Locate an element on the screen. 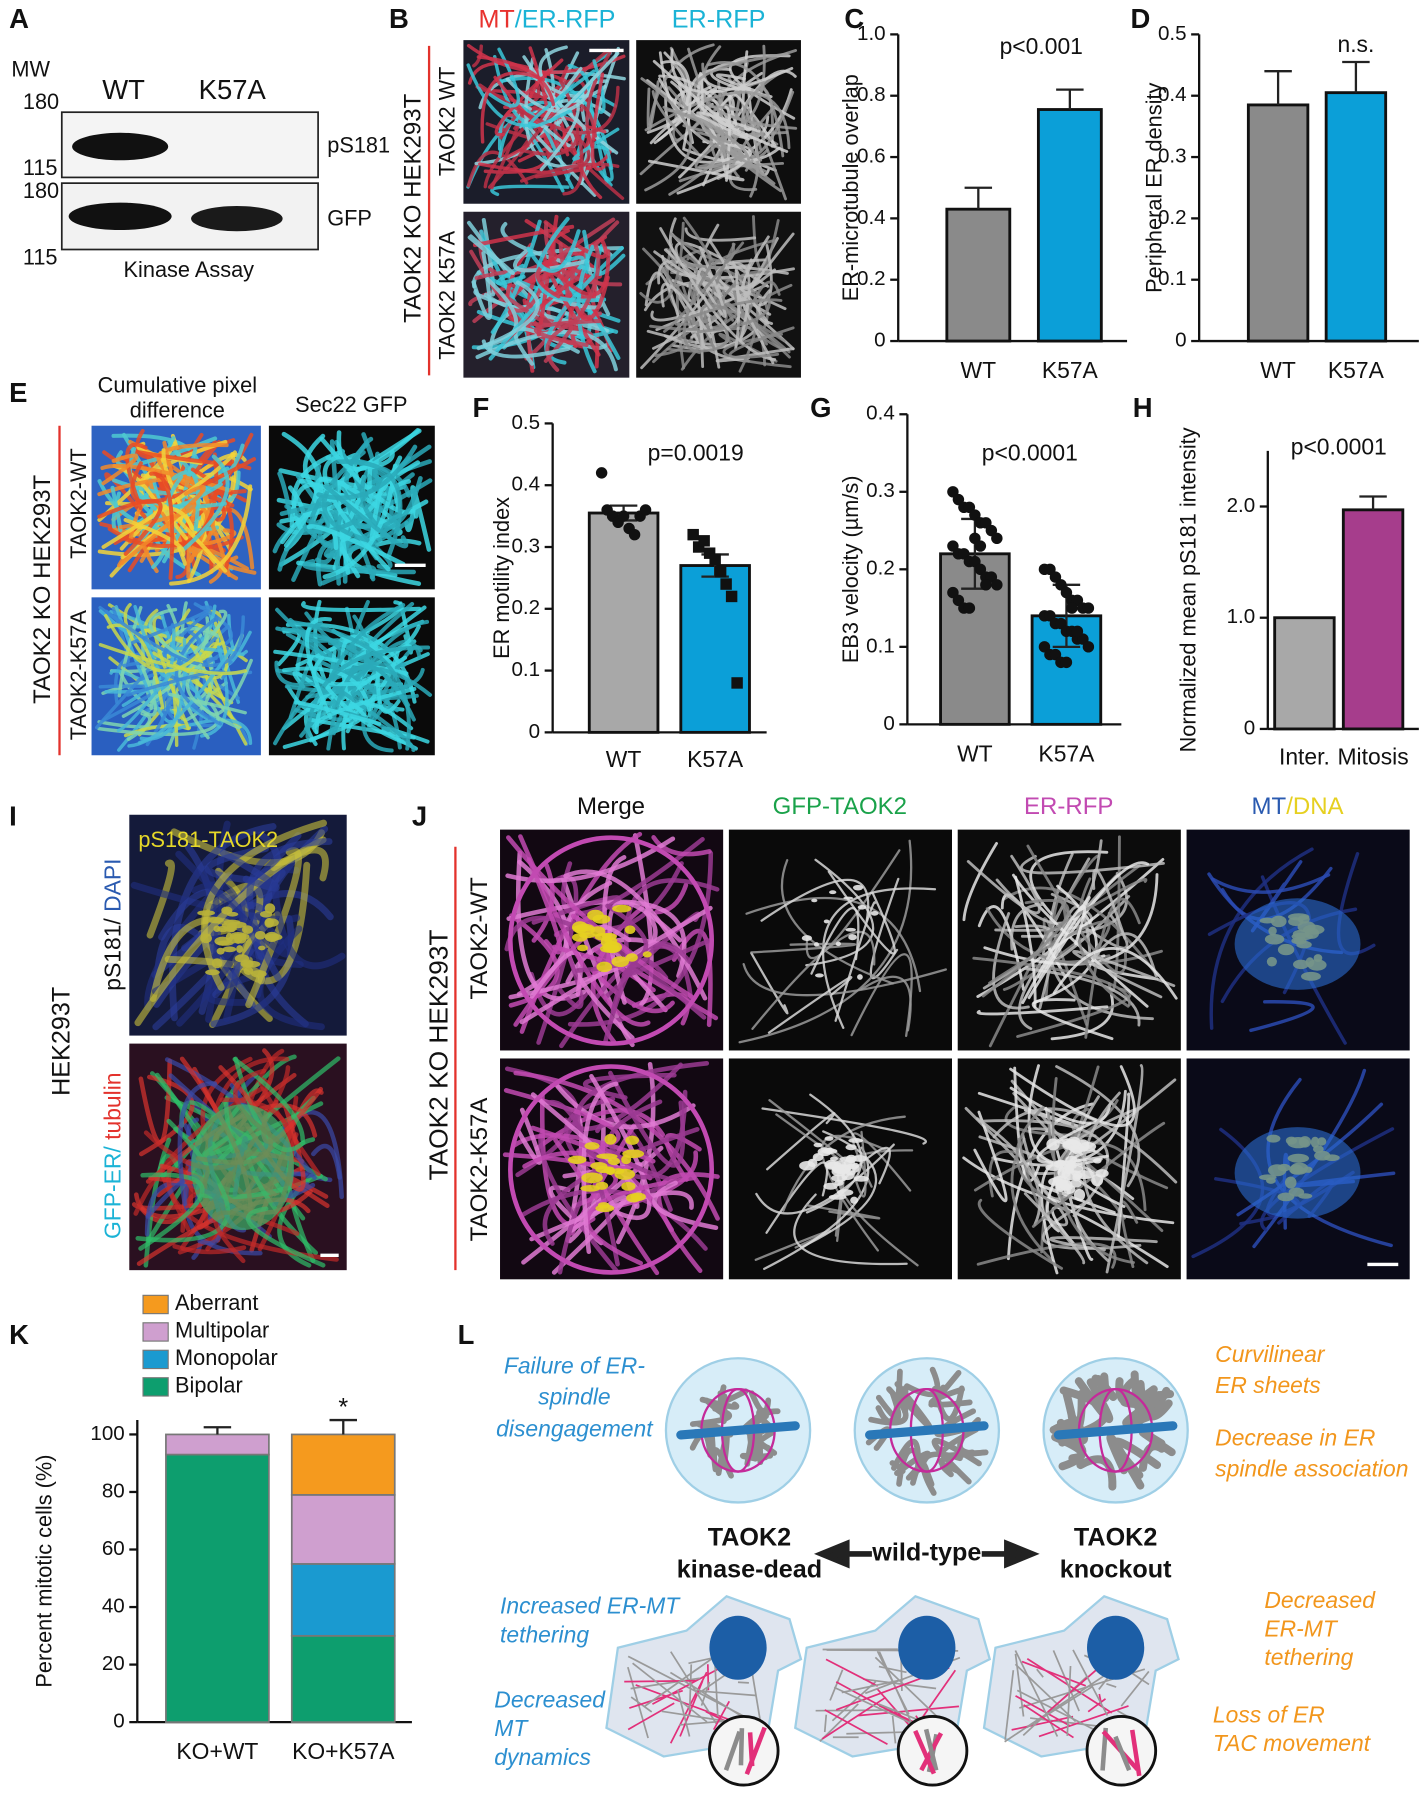 The image size is (1428, 1800). label: Failure of ER- is located at coordinates (574, 1365).